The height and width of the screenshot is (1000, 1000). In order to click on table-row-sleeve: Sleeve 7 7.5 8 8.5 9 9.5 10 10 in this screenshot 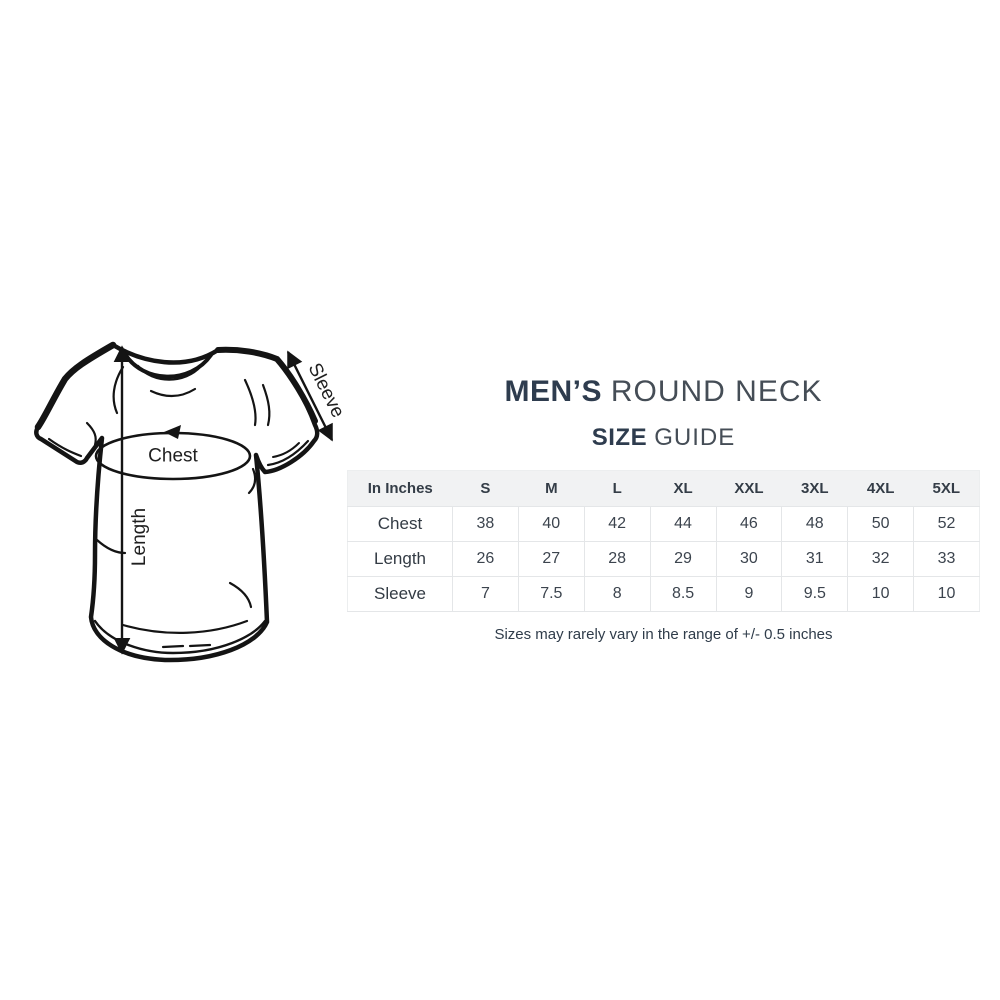, I will do `click(663, 594)`.